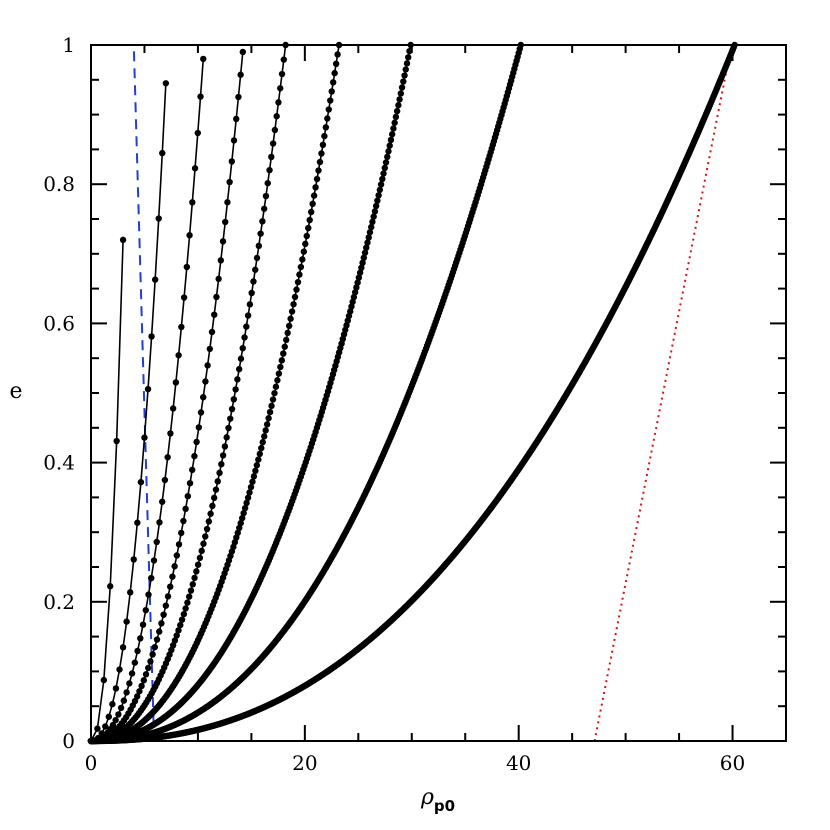 Image resolution: width=830 pixels, height=830 pixels. I want to click on x-axis-label: ρp0, so click(437, 800).